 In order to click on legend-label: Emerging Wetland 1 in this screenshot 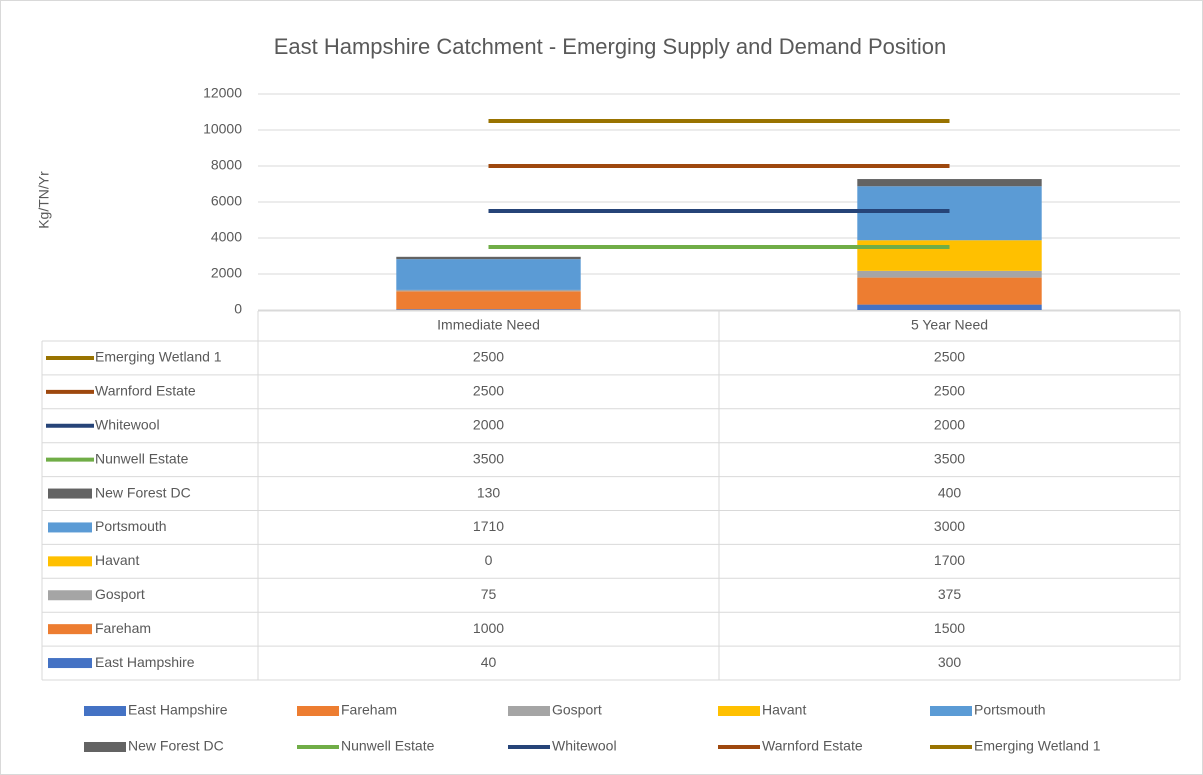, I will do `click(1037, 746)`.